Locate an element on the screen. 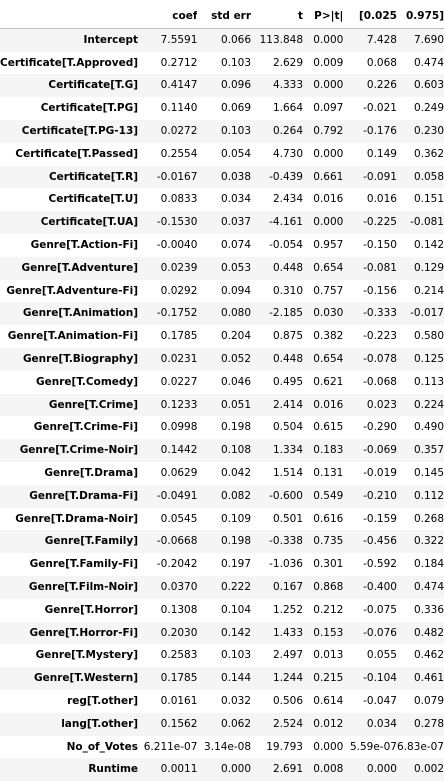 The height and width of the screenshot is (781, 444). cell-coef: 0.2712 is located at coordinates (179, 62).